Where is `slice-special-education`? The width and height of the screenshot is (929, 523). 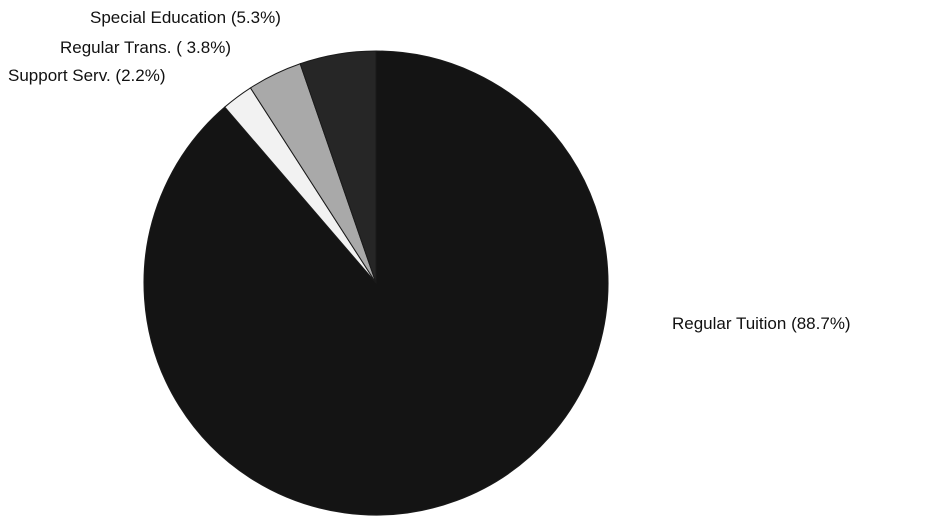
slice-special-education is located at coordinates (338, 167).